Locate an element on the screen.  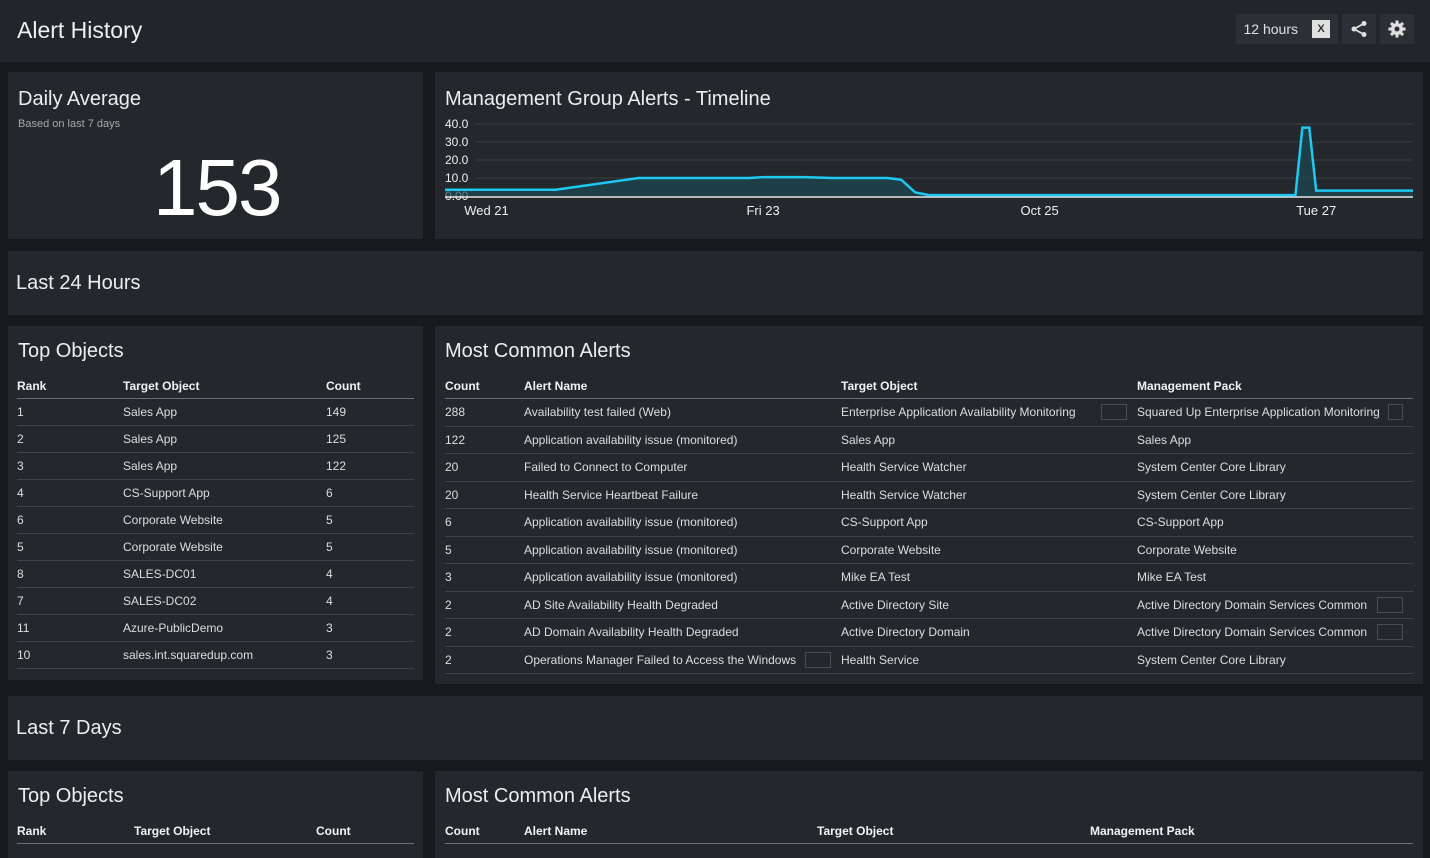
target-object-cell: Corporate Website is located at coordinates (989, 550).